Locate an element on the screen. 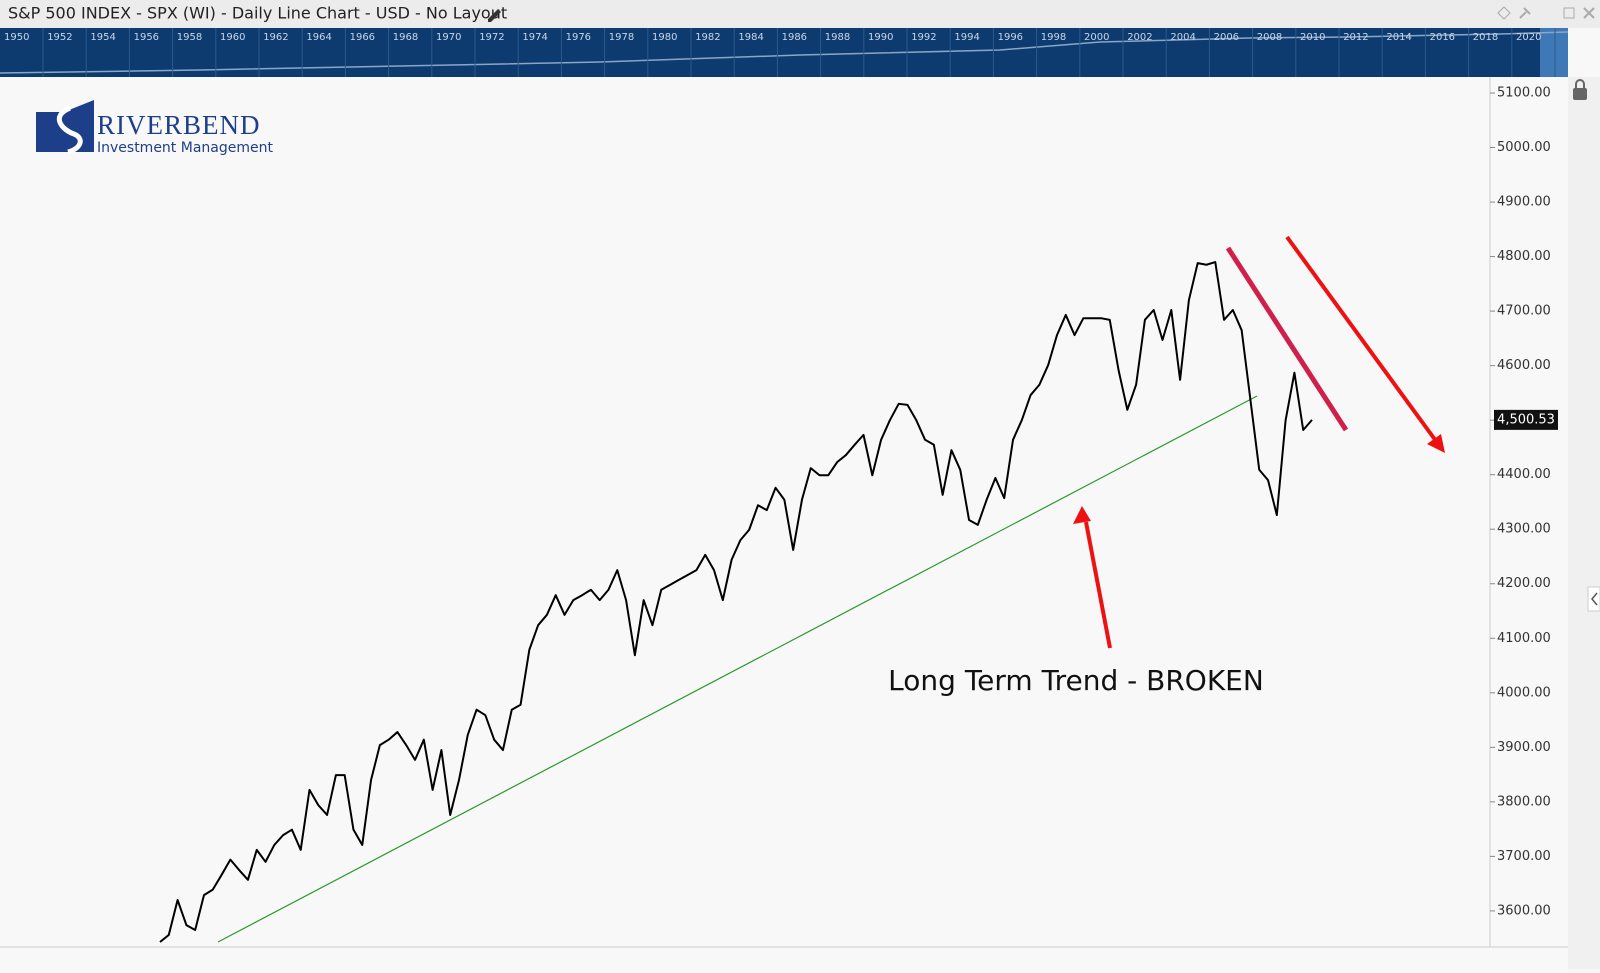 The image size is (1600, 973). navigator-line is located at coordinates (784, 52).